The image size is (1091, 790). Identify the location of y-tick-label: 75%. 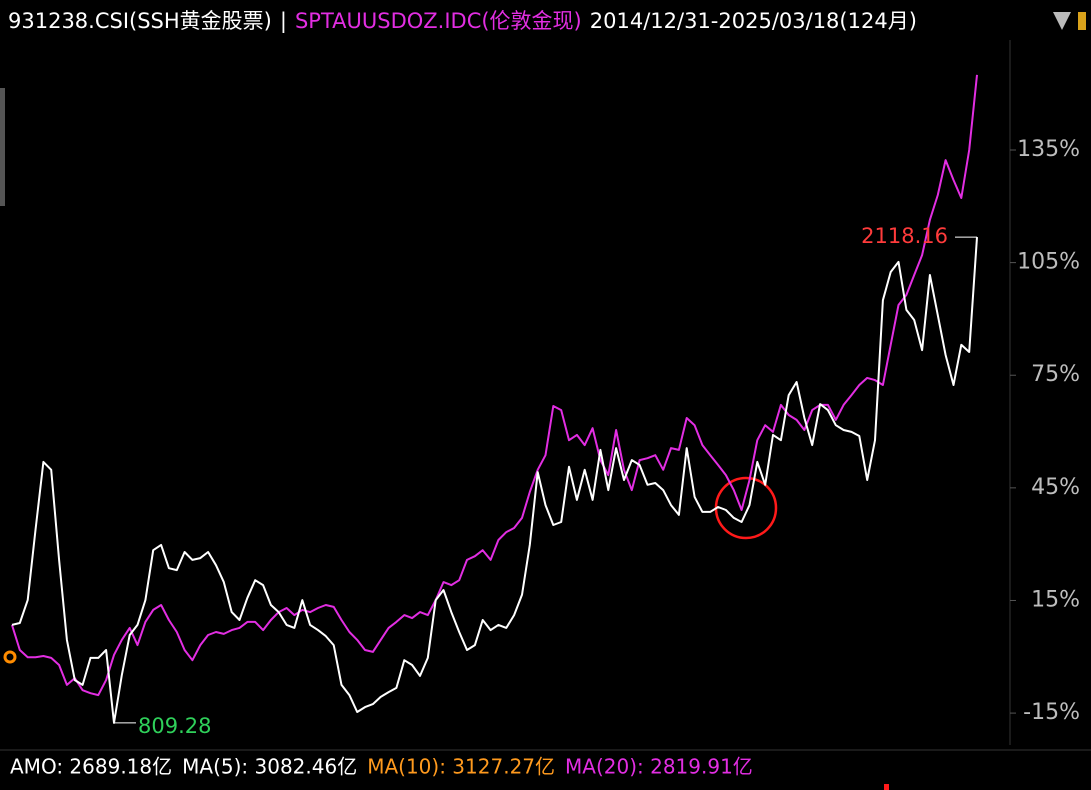
(1055, 374).